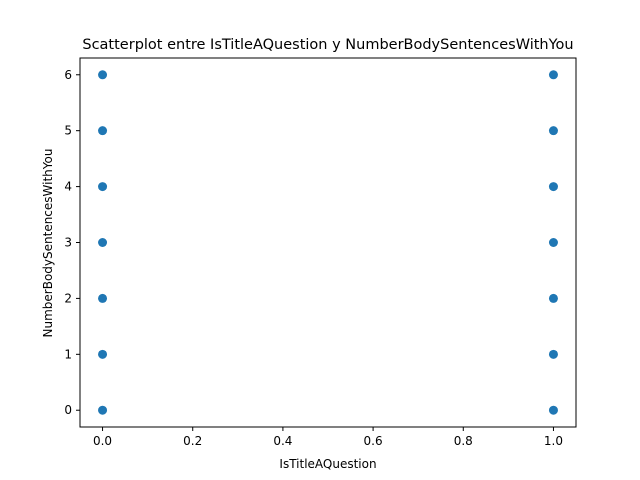 The image size is (640, 480). Describe the element at coordinates (463, 441) in the screenshot. I see `x-tick-label: 0.8` at that location.